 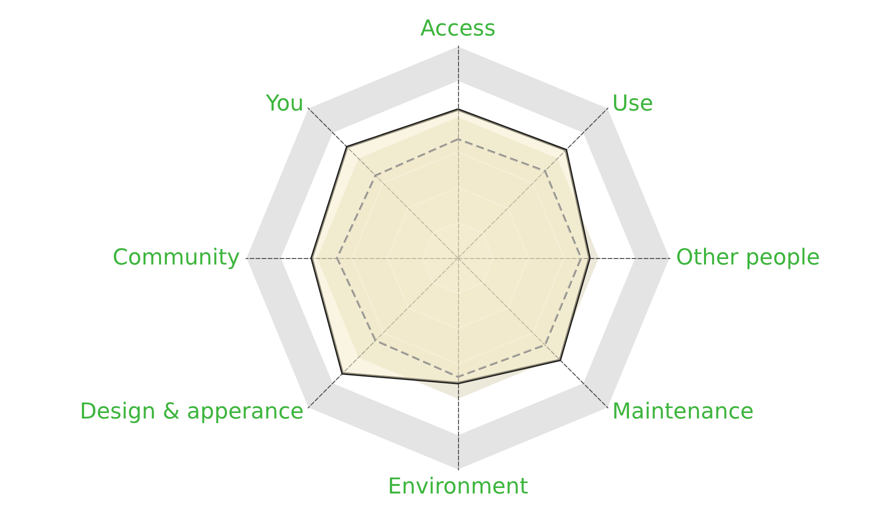 What do you see at coordinates (192, 412) in the screenshot?
I see `spoke-label: Design & apperance` at bounding box center [192, 412].